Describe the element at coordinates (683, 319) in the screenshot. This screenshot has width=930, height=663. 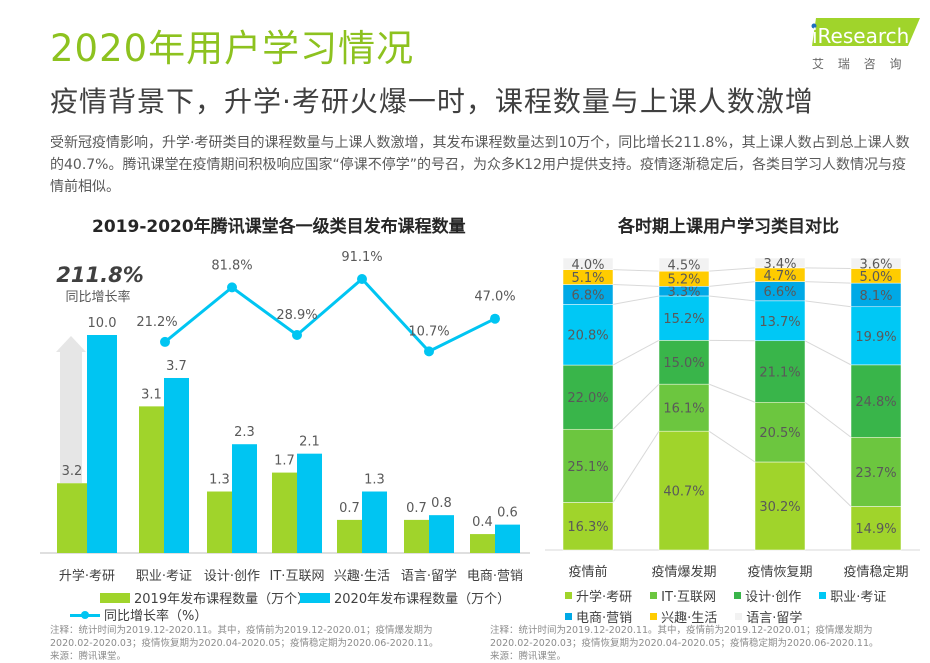
I see `segment-label: 15.2%` at that location.